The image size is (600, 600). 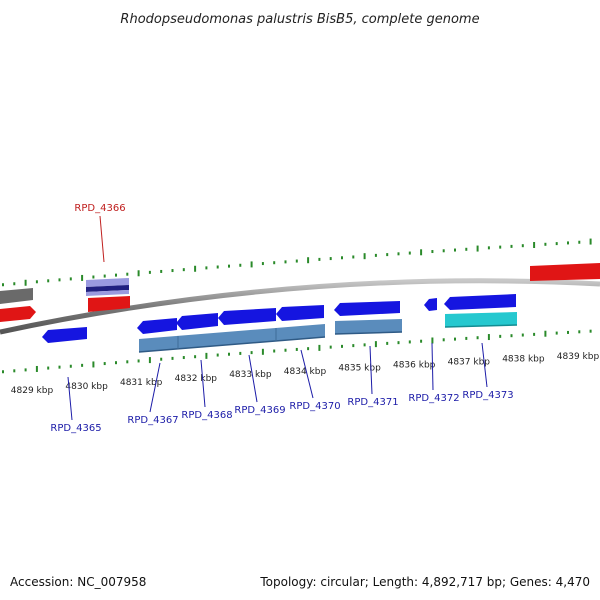 I want to click on tick-label-4835: 4835 kbp, so click(x=359, y=368).